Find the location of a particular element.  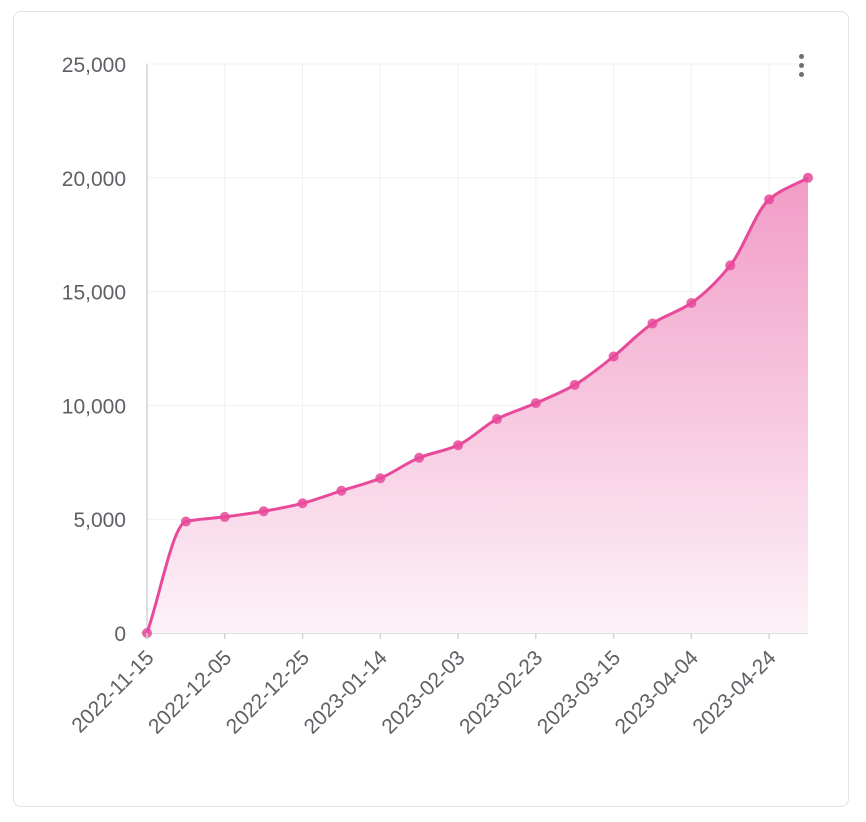

y-tick-label: 0 is located at coordinates (120, 634).